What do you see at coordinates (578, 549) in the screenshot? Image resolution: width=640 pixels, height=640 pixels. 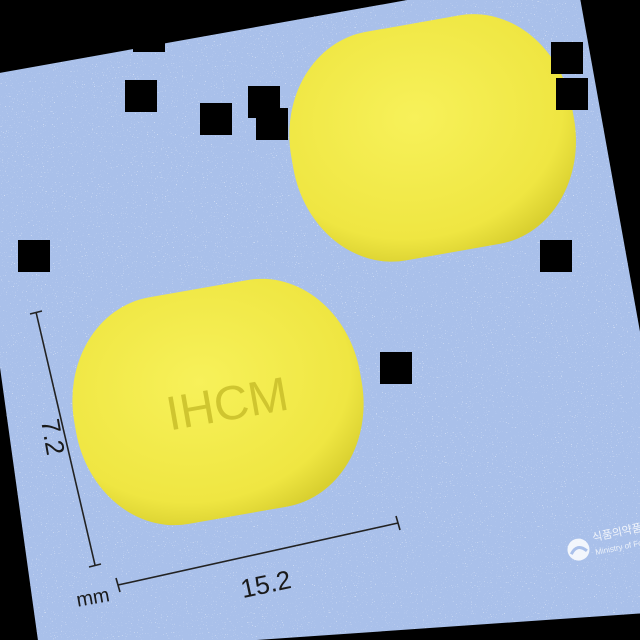 I see `mfds-logo-icon` at bounding box center [578, 549].